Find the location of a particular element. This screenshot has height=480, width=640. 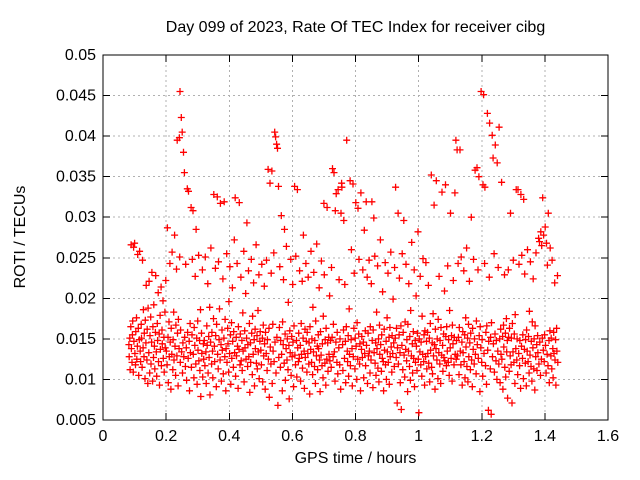

svg-text: 1.2 is located at coordinates (482, 436).